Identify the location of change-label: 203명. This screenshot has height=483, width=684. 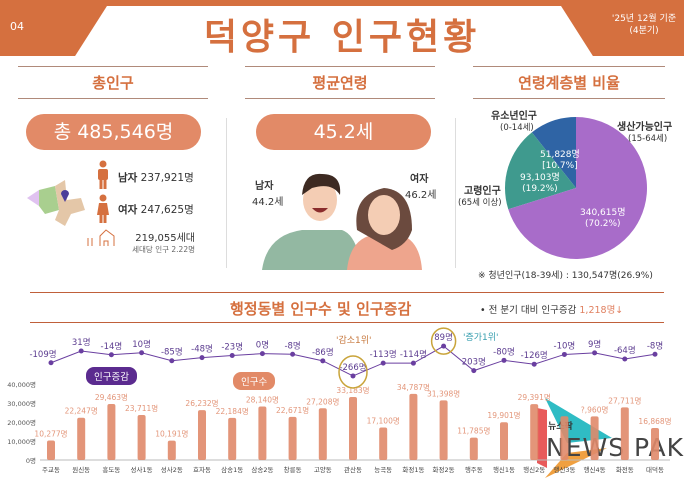
(474, 362).